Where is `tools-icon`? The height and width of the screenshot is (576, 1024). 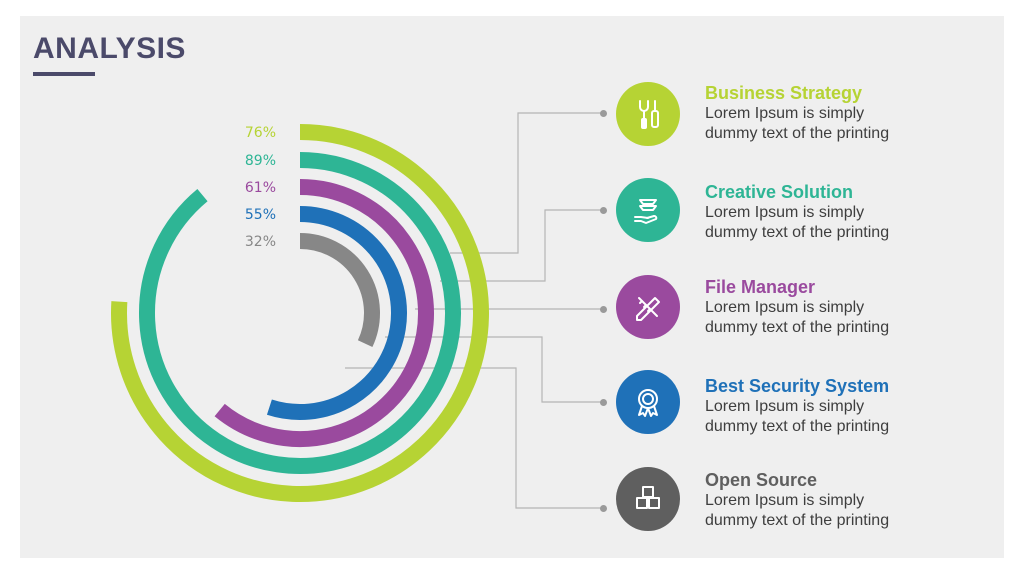 tools-icon is located at coordinates (648, 114).